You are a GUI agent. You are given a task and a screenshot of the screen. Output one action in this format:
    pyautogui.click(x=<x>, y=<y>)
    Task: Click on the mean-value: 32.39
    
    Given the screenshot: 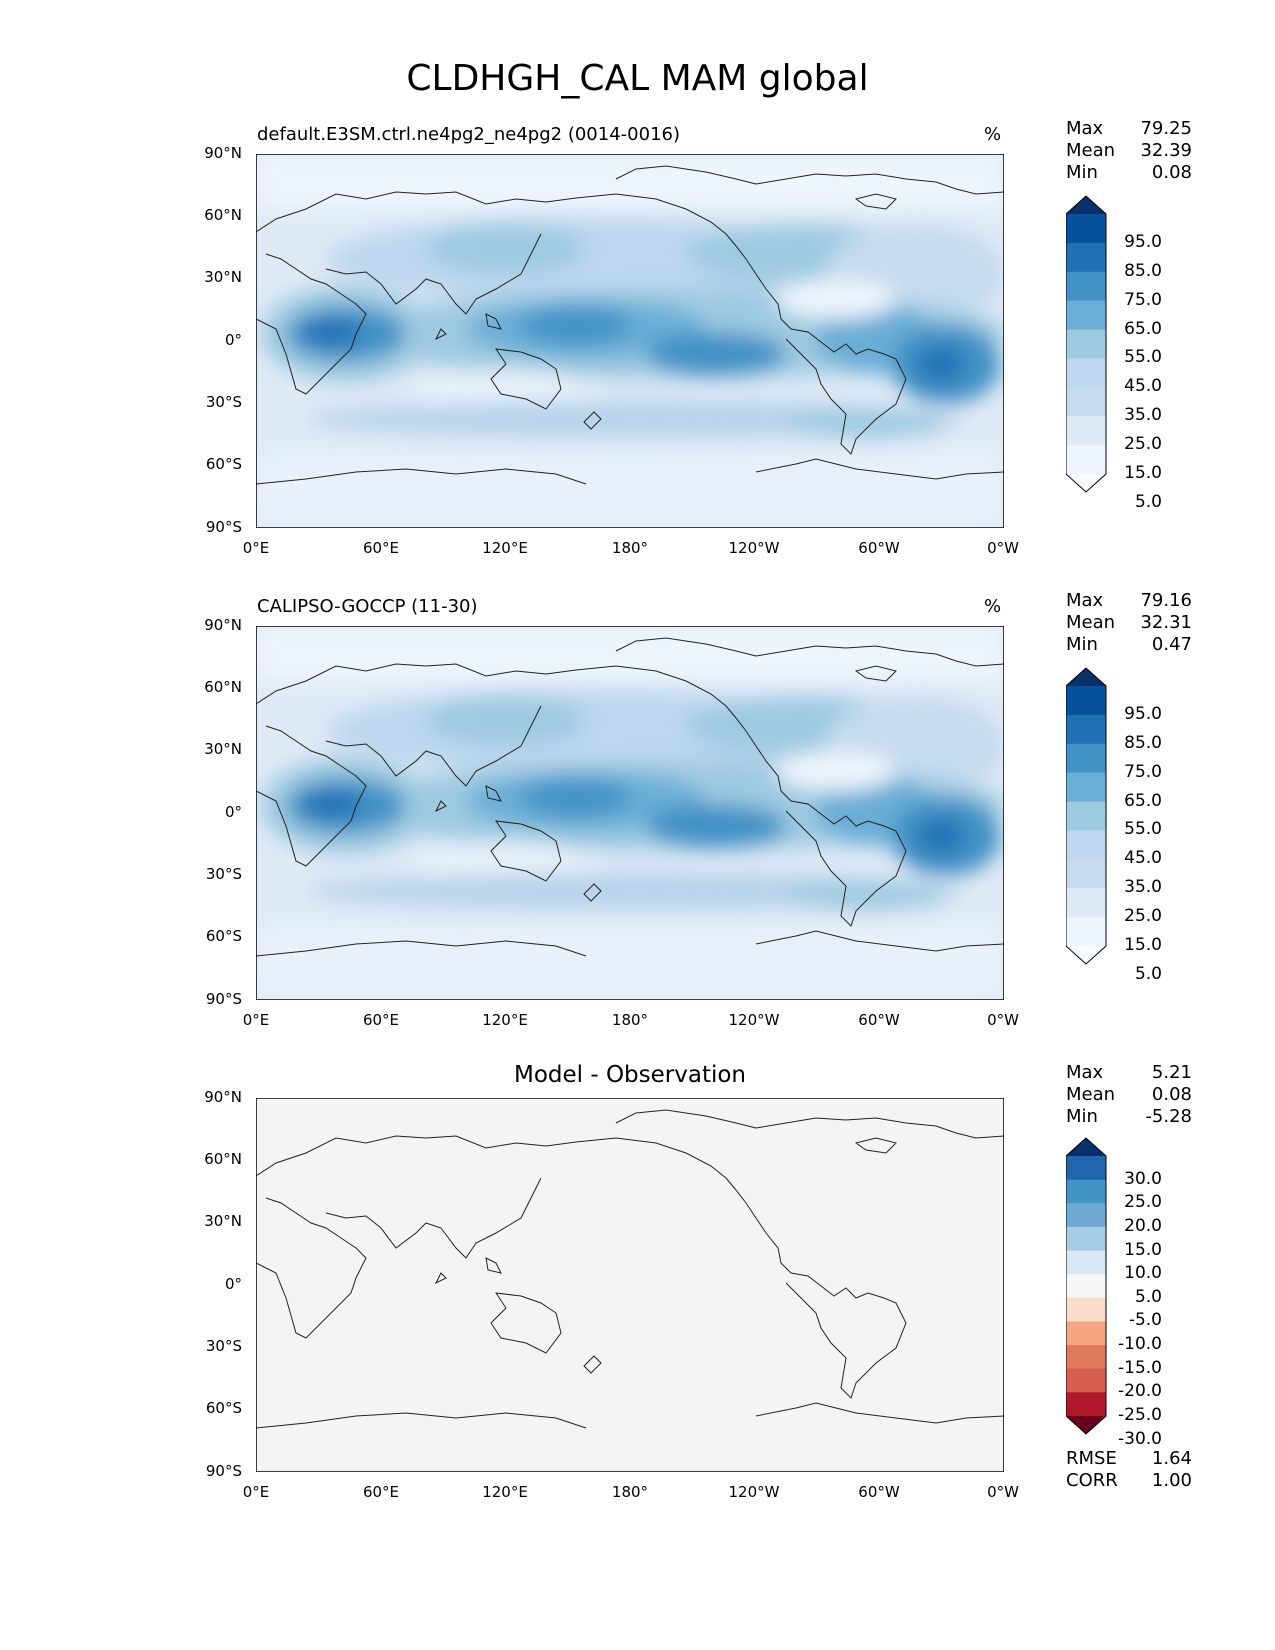 What is the action you would take?
    pyautogui.click(x=1166, y=150)
    